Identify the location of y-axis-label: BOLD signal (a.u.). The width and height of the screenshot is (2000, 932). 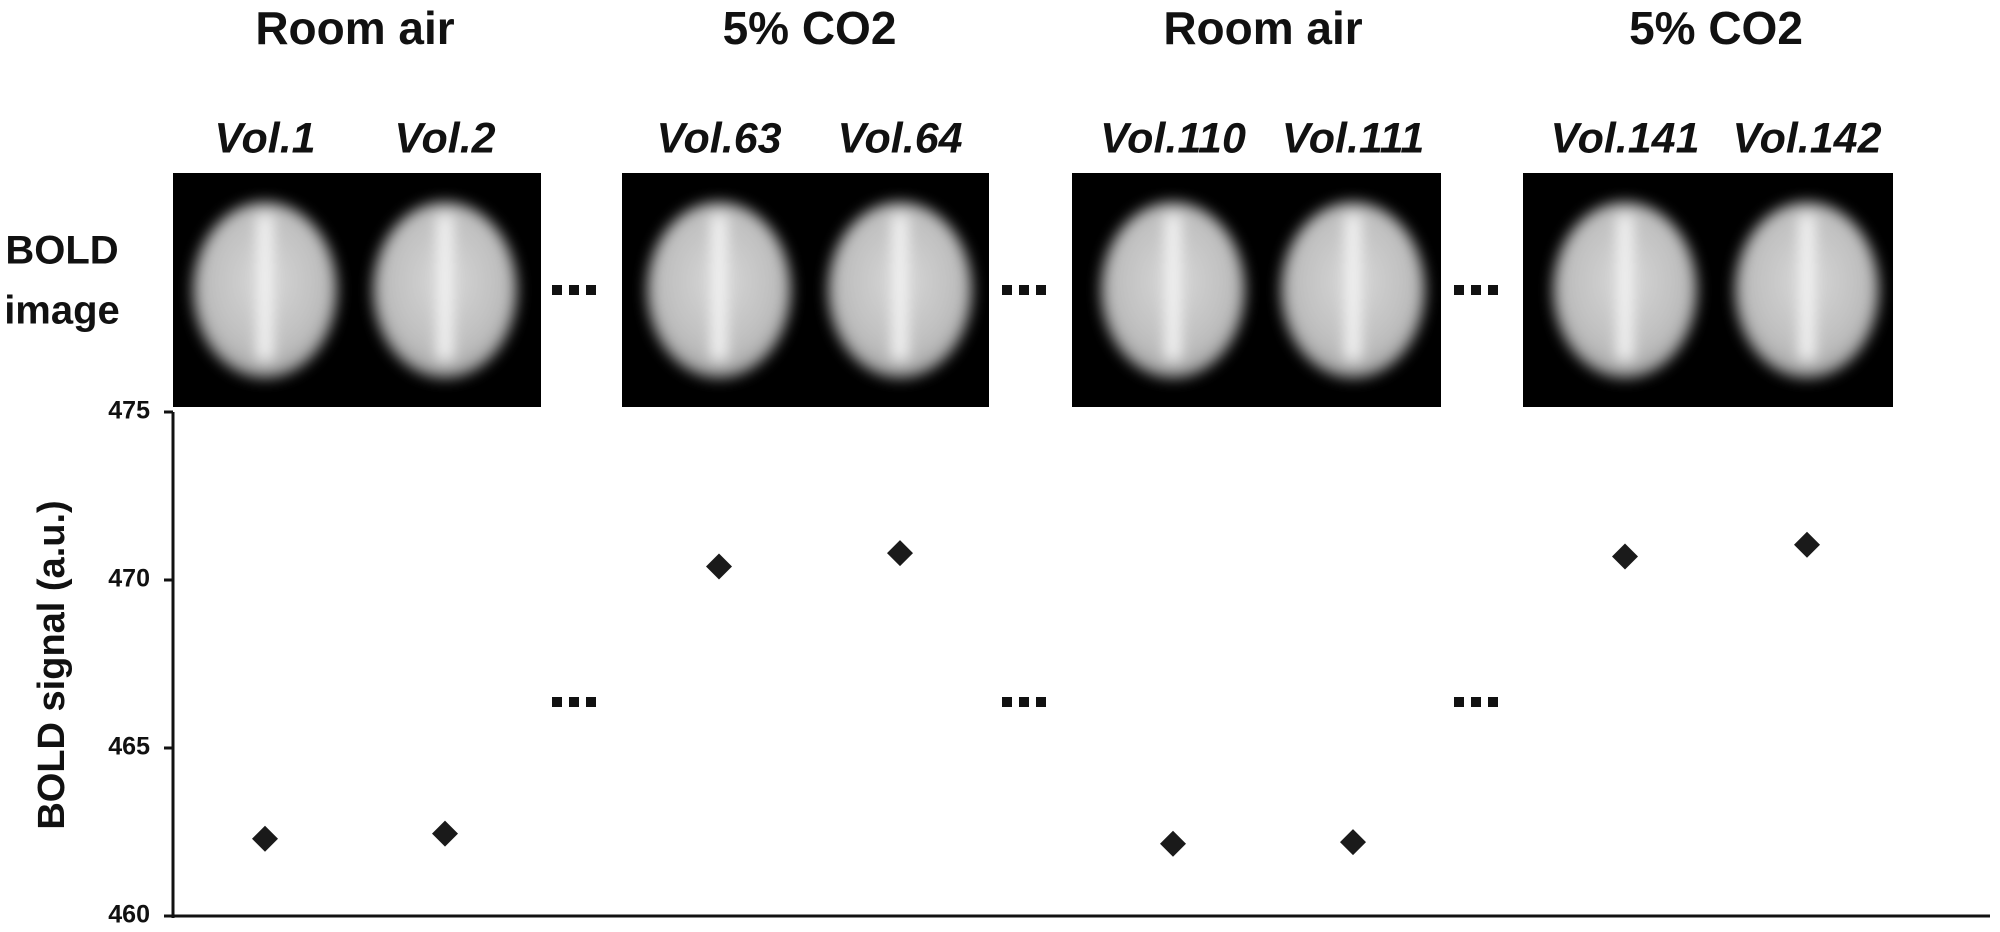
(52, 664).